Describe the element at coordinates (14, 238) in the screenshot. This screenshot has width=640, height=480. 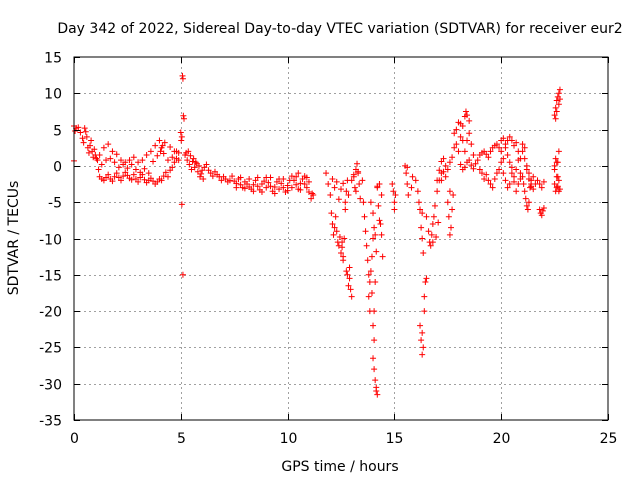
I see `y-axis-label: SDTVAR / TECUs` at that location.